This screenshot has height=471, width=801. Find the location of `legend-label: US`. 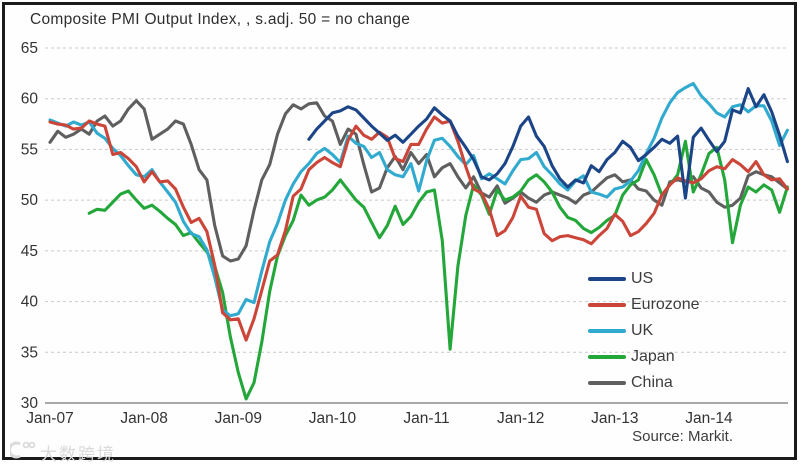

legend-label: US is located at coordinates (642, 278).